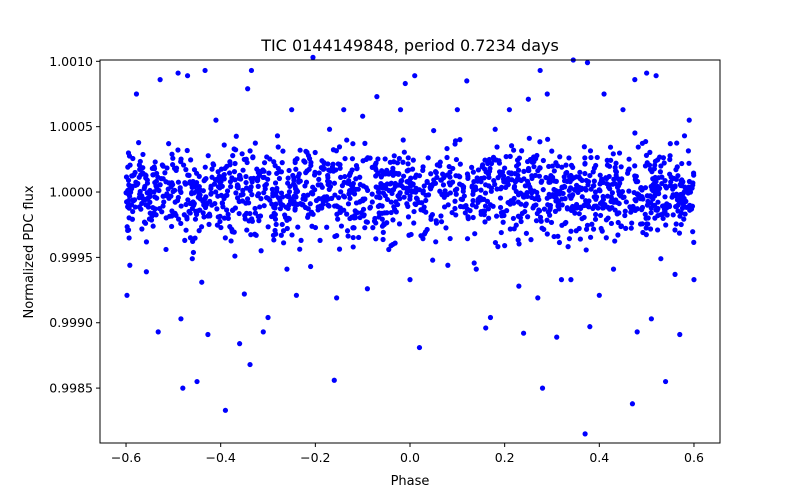 This screenshot has width=800, height=500. I want to click on y-tick-label: 0.9985, so click(71, 388).